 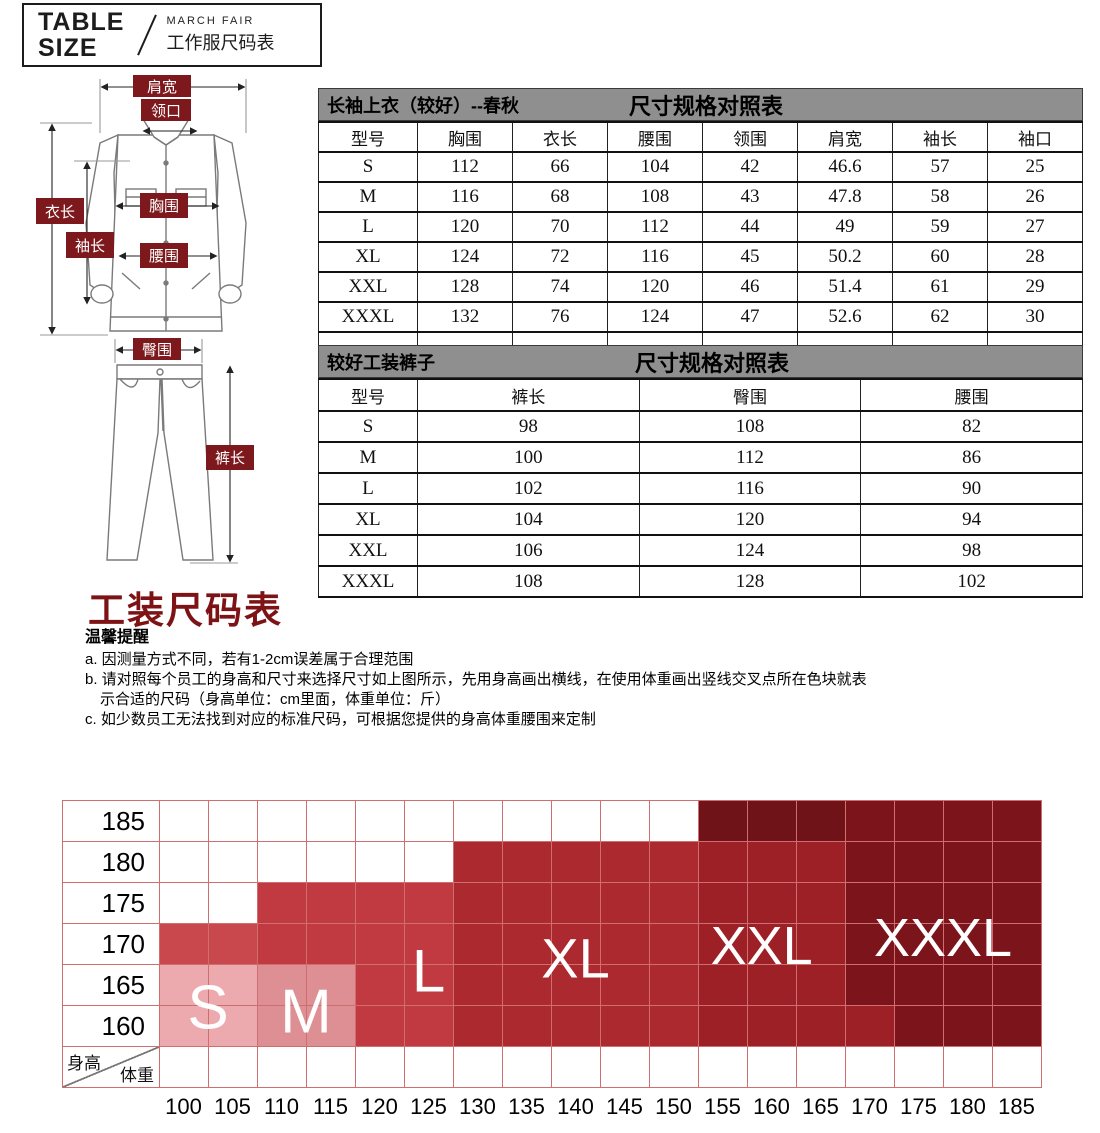 I want to click on weight-axis-label: 130, so click(x=477, y=1106).